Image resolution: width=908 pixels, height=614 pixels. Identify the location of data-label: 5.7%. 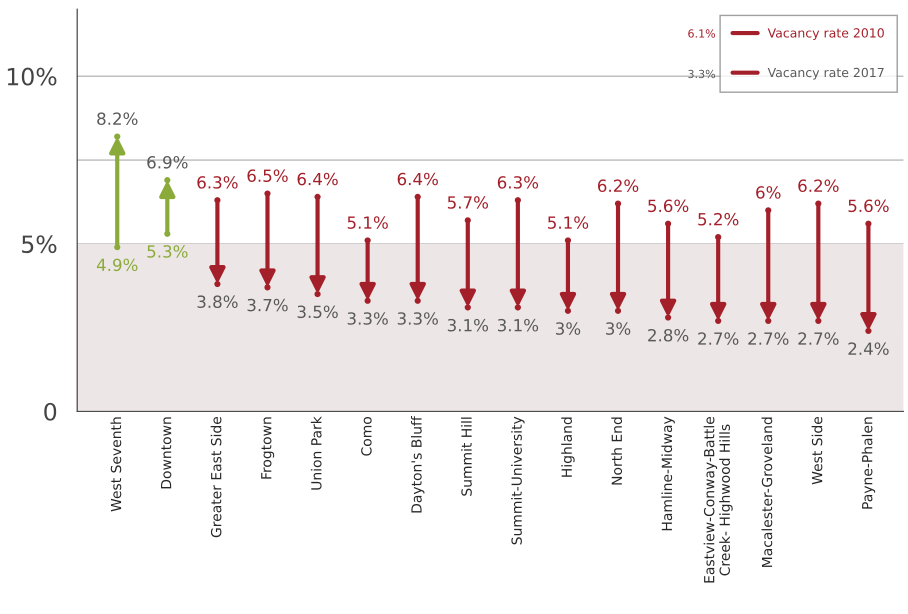
(468, 202).